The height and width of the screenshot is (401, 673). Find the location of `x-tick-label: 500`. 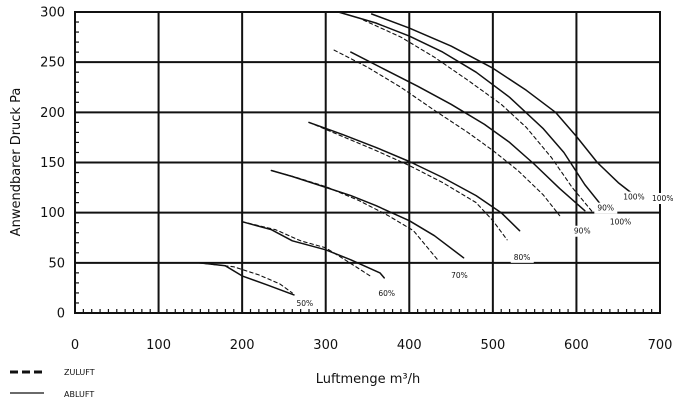

x-tick-label: 500 is located at coordinates (492, 345).